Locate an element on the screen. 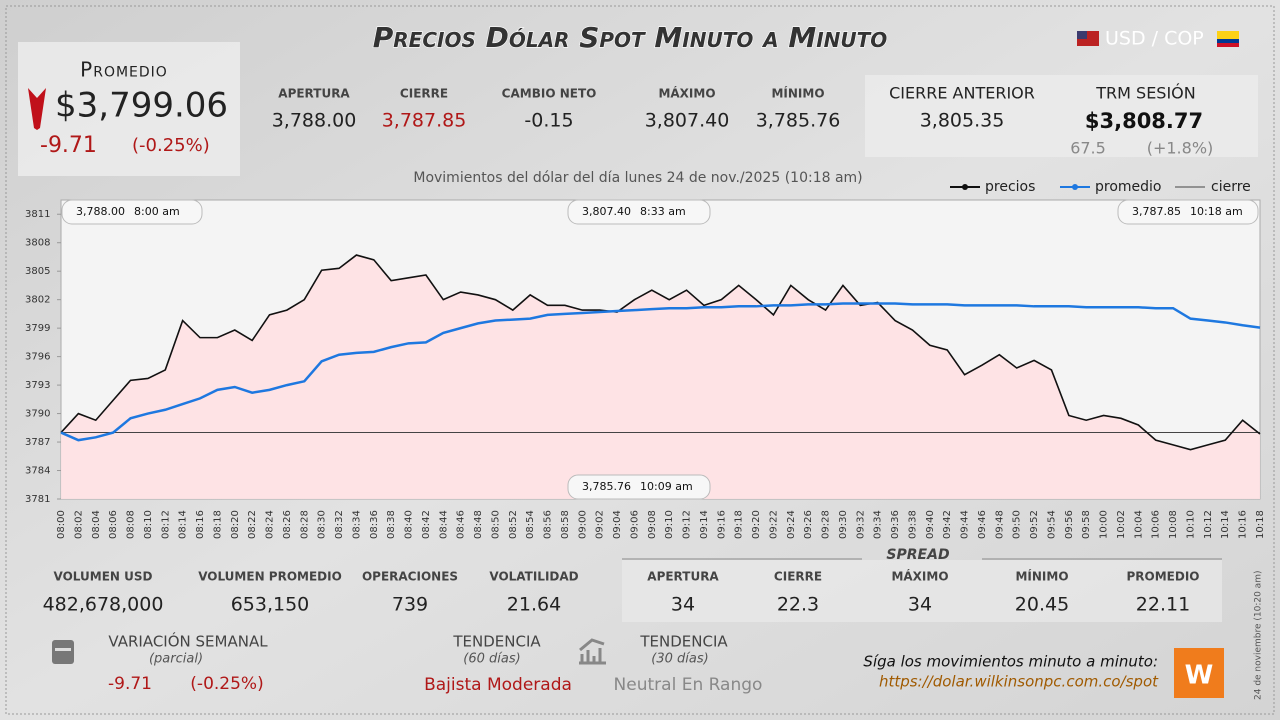  spread-label: MÁXIMO is located at coordinates (919, 576).